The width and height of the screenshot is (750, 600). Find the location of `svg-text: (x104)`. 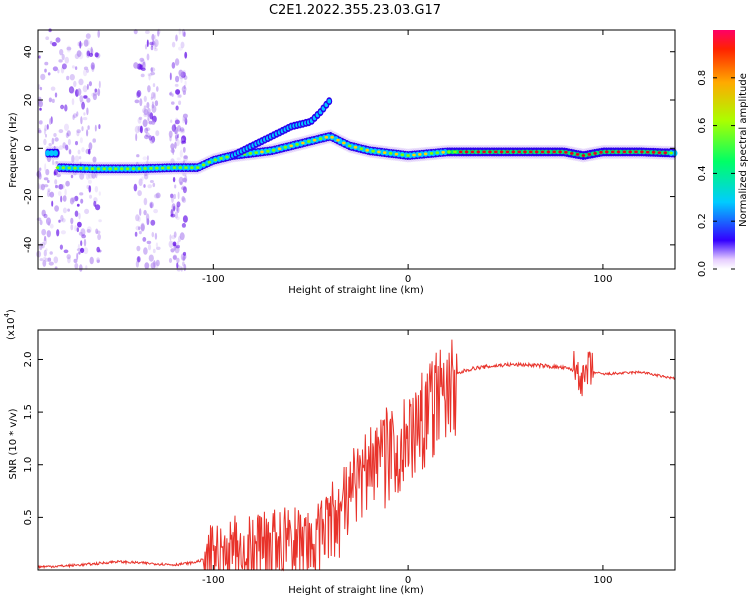

svg-text: (x104) is located at coordinates (10, 324).